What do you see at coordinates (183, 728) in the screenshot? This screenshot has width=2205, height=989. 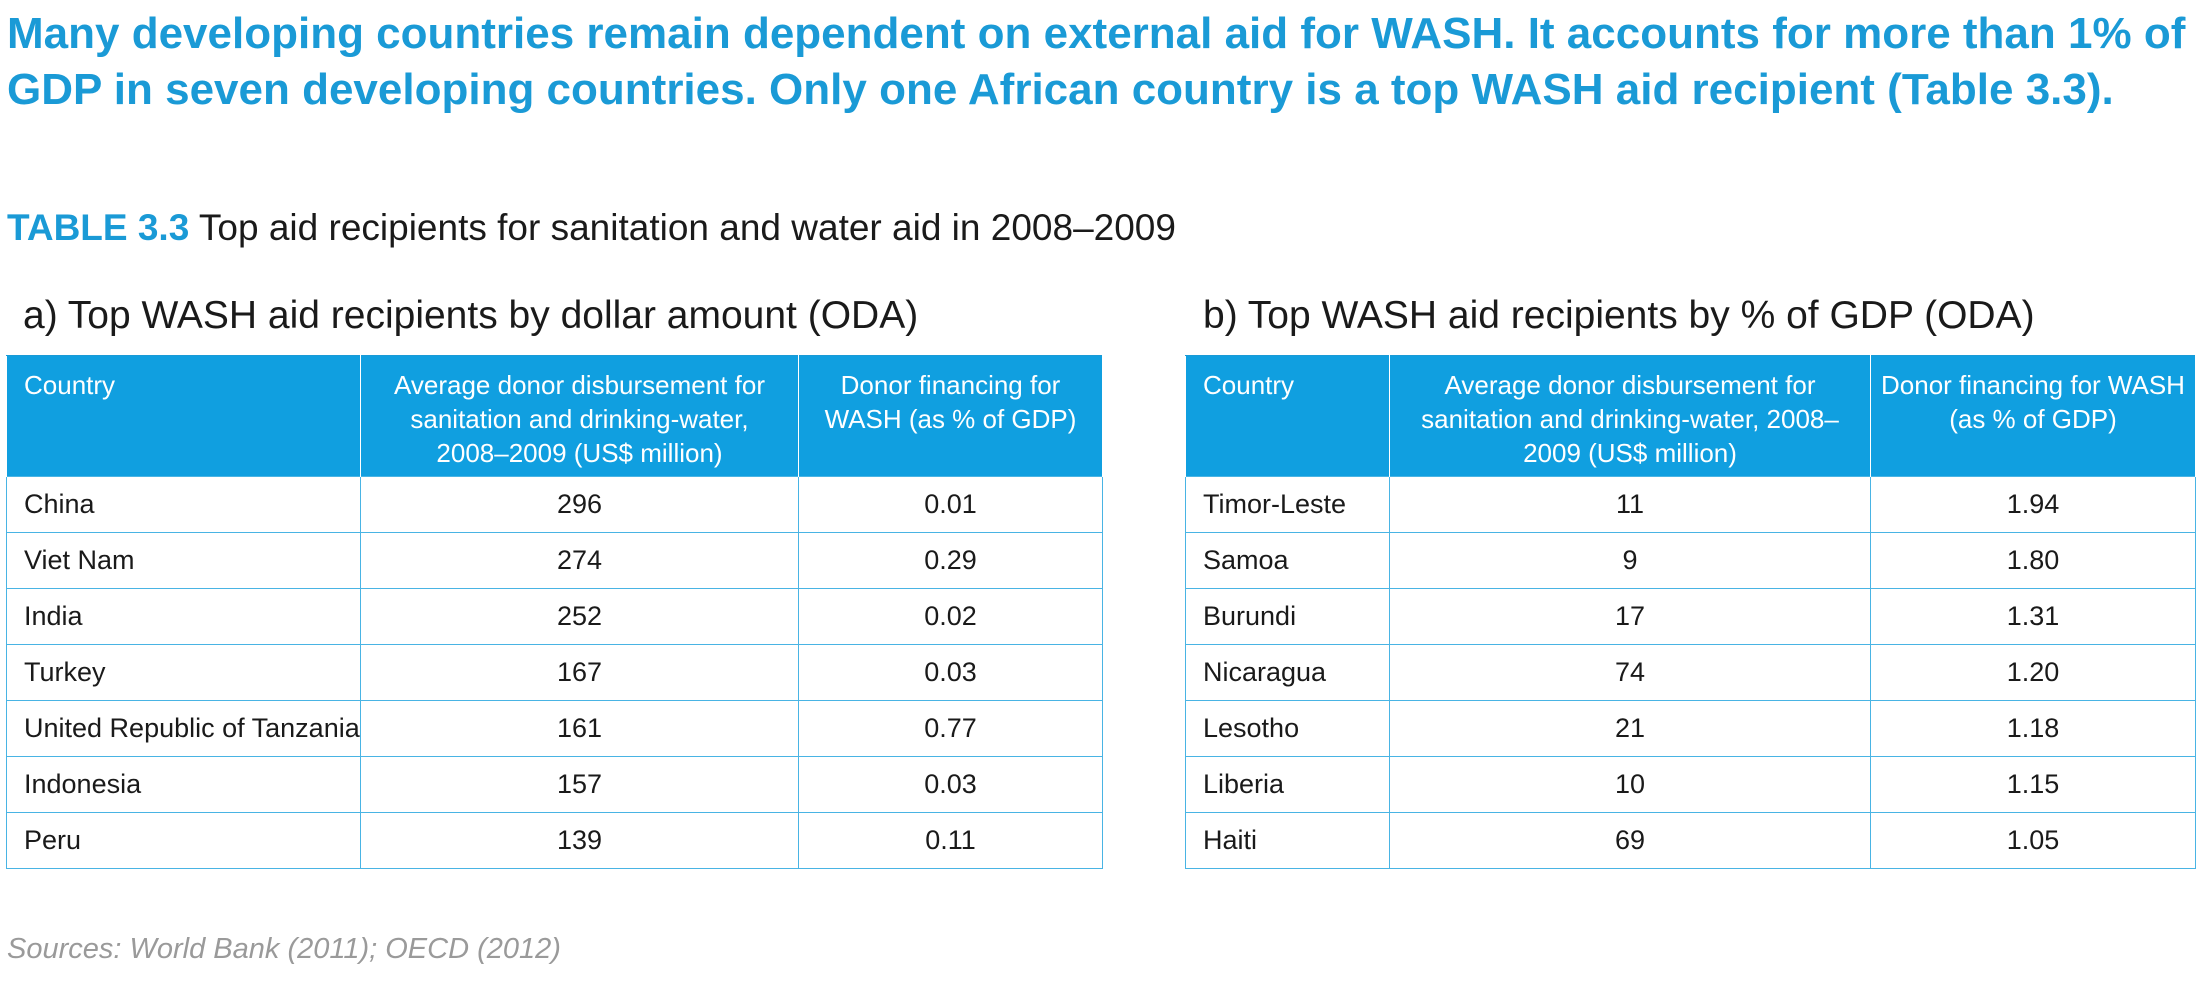 I see `cell-country: United Republic of Tanzania` at bounding box center [183, 728].